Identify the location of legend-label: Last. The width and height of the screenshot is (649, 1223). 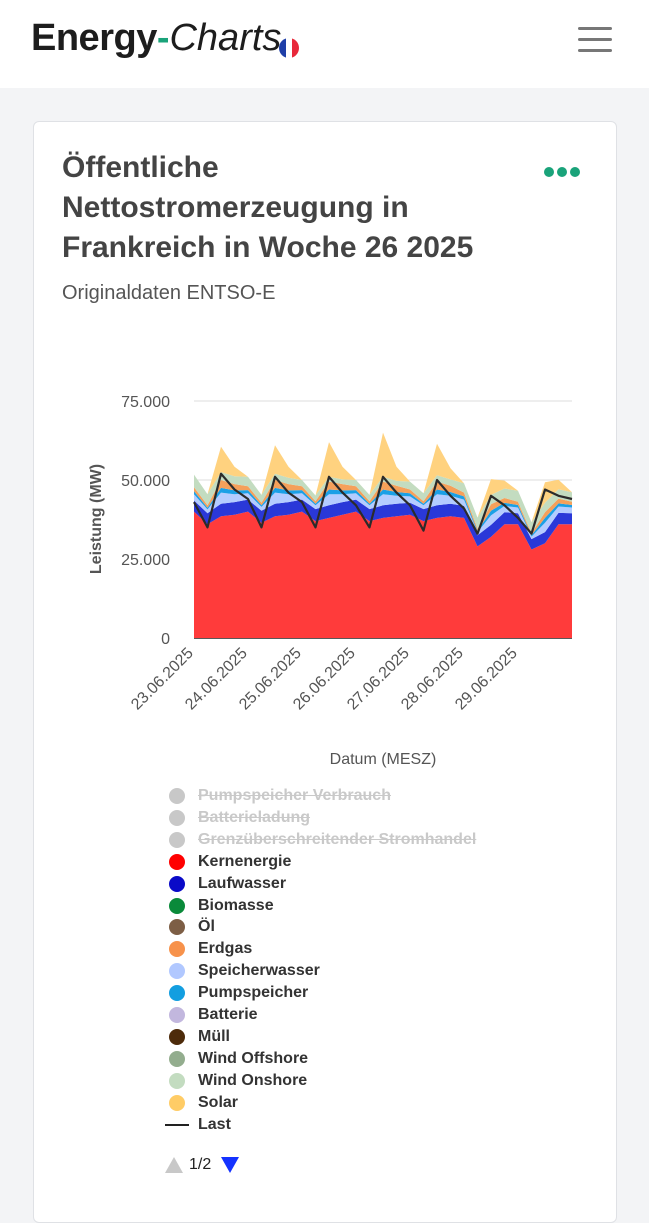
(214, 1124).